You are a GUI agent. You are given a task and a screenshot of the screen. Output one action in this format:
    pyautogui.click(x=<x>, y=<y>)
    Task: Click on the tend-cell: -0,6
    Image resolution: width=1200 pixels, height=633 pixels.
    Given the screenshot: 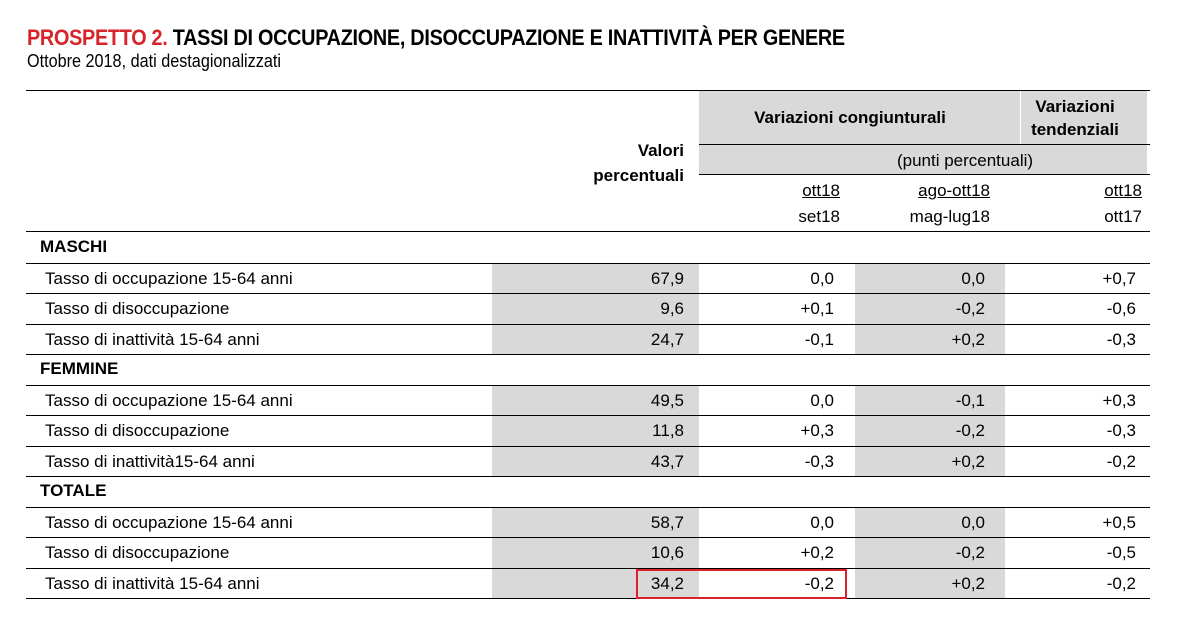 What is the action you would take?
    pyautogui.click(x=1121, y=308)
    